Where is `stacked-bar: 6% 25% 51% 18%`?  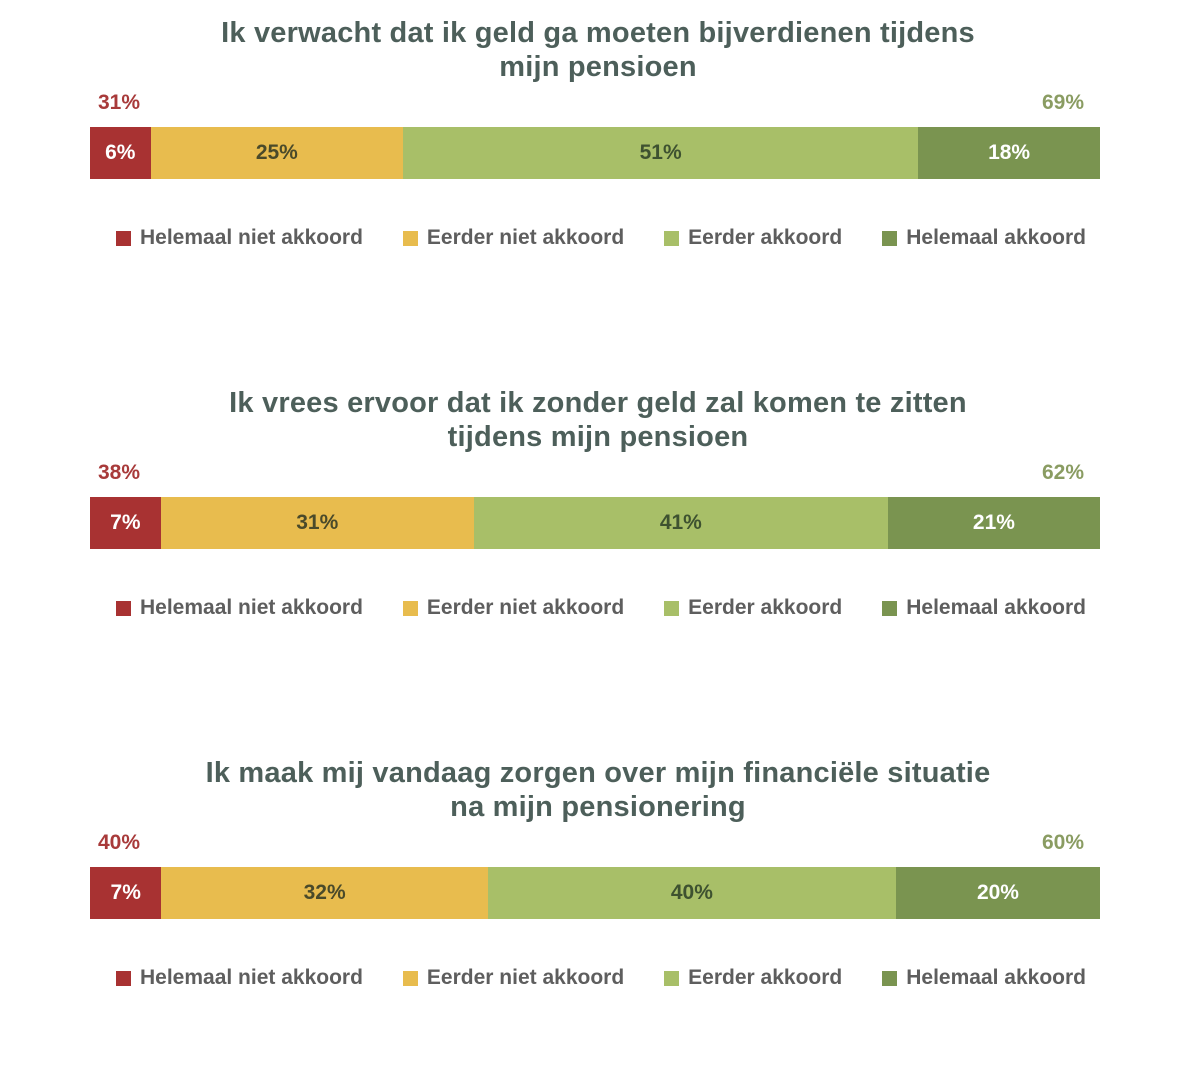 stacked-bar: 6% 25% 51% 18% is located at coordinates (595, 153).